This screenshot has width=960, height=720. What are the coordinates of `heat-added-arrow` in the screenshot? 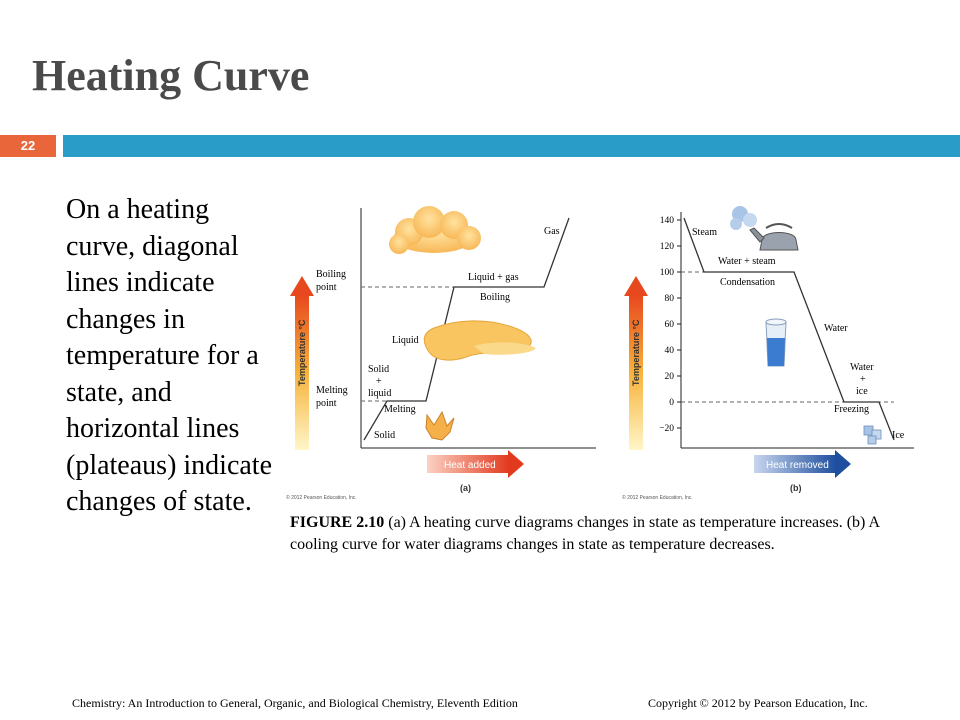 It's located at (475, 464).